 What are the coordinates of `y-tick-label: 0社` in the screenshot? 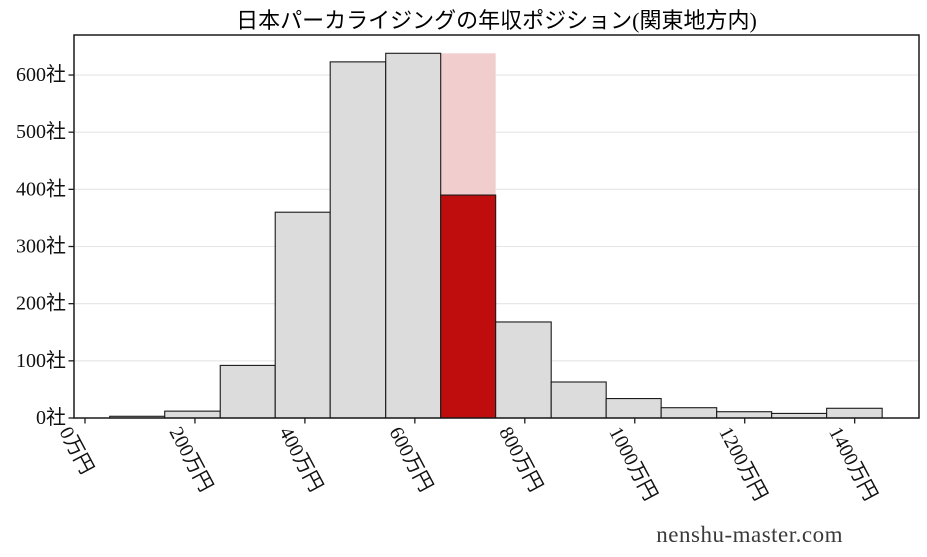 It's located at (51, 417).